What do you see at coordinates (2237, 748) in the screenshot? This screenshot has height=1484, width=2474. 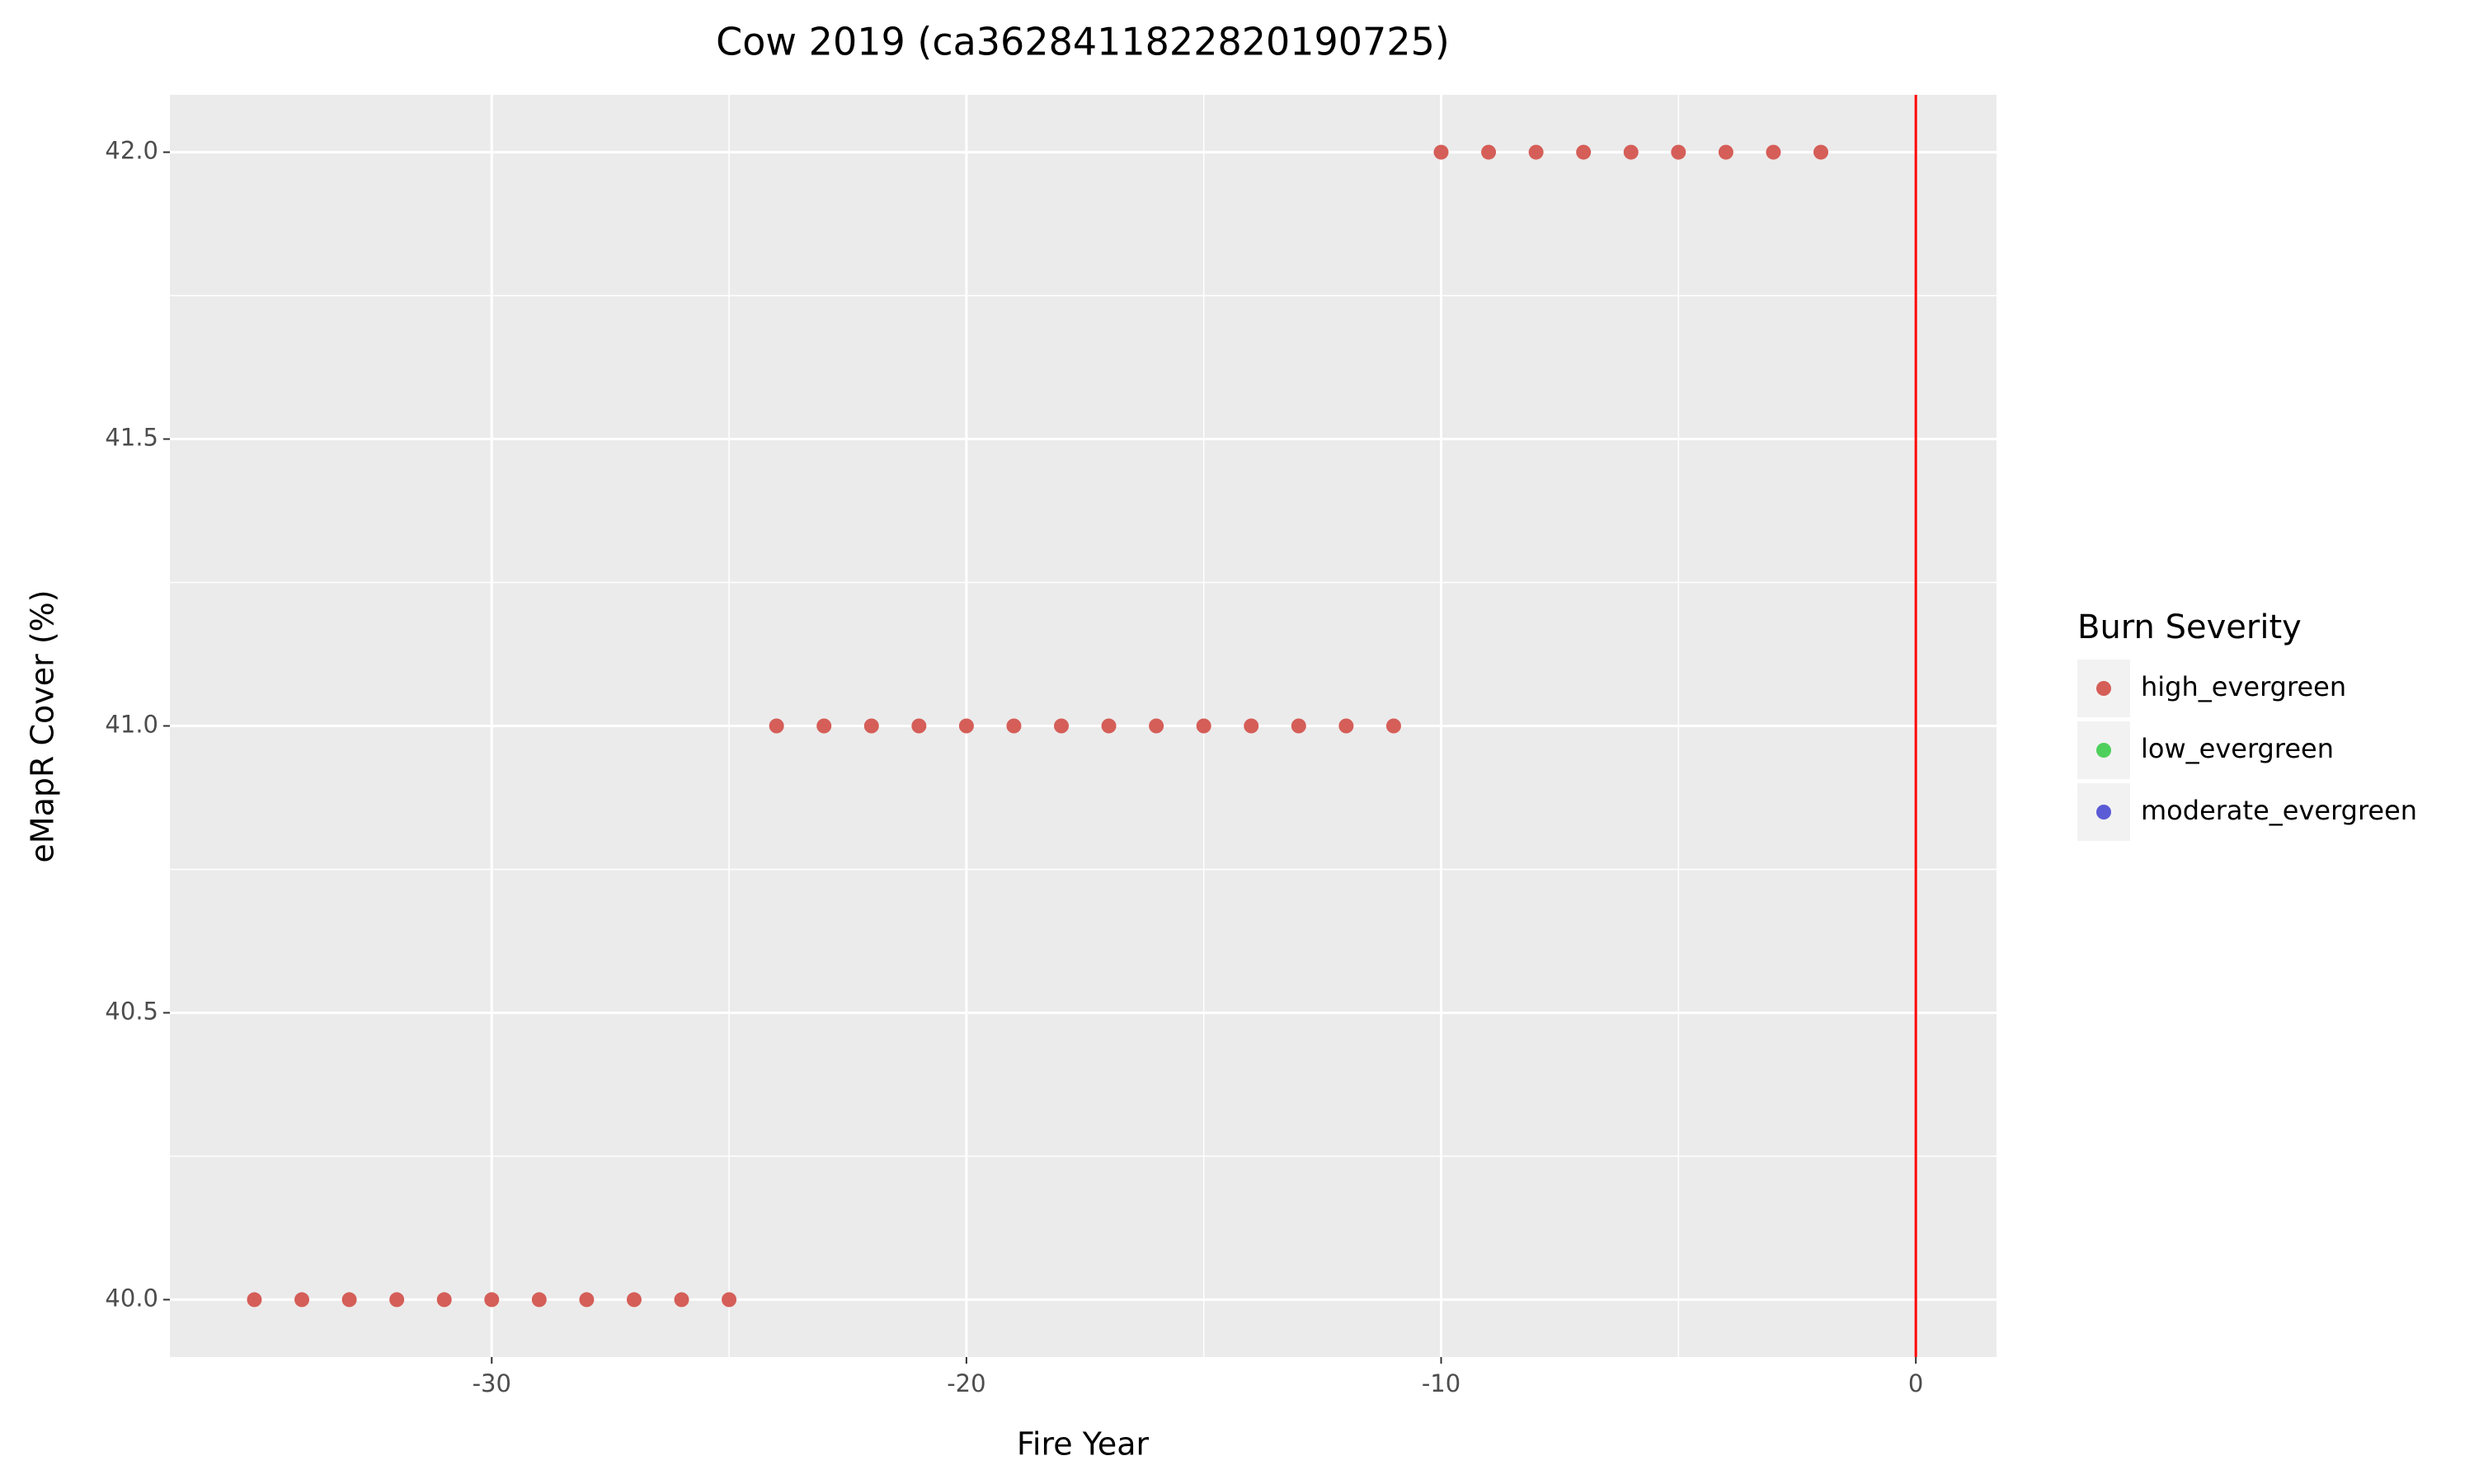 I see `legend-label: low_evergreen` at bounding box center [2237, 748].